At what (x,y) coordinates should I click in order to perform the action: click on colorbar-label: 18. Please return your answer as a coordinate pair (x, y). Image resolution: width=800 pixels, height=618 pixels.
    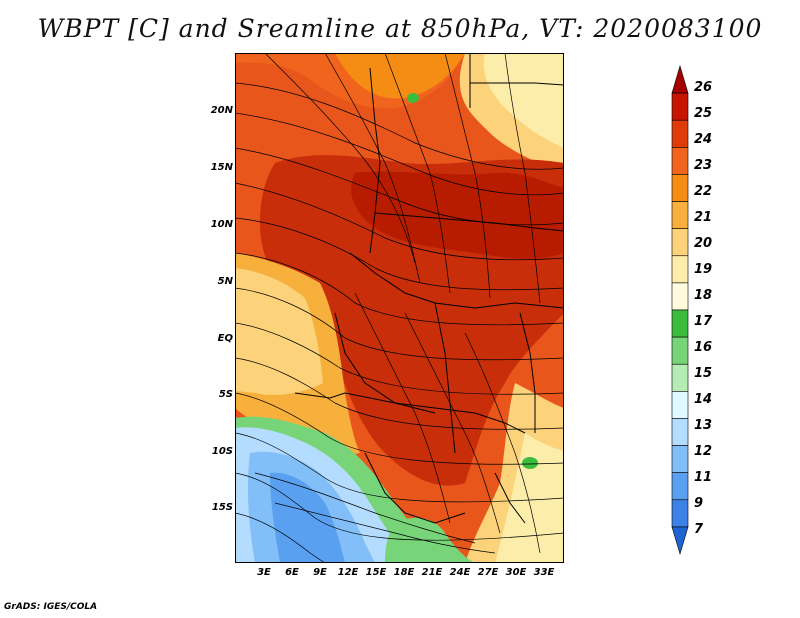
    Looking at the image, I should click on (703, 295).